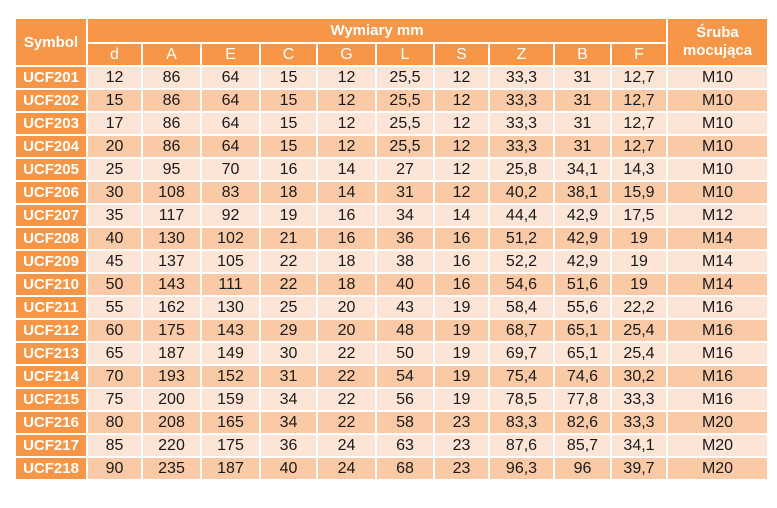 Image resolution: width=777 pixels, height=508 pixels. Describe the element at coordinates (582, 445) in the screenshot. I see `cell-b: 85,7` at that location.